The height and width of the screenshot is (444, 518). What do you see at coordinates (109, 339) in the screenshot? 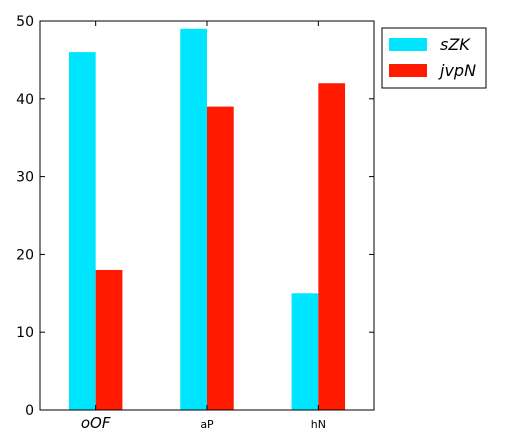
I see `bar-jvpN-oOF` at bounding box center [109, 339].